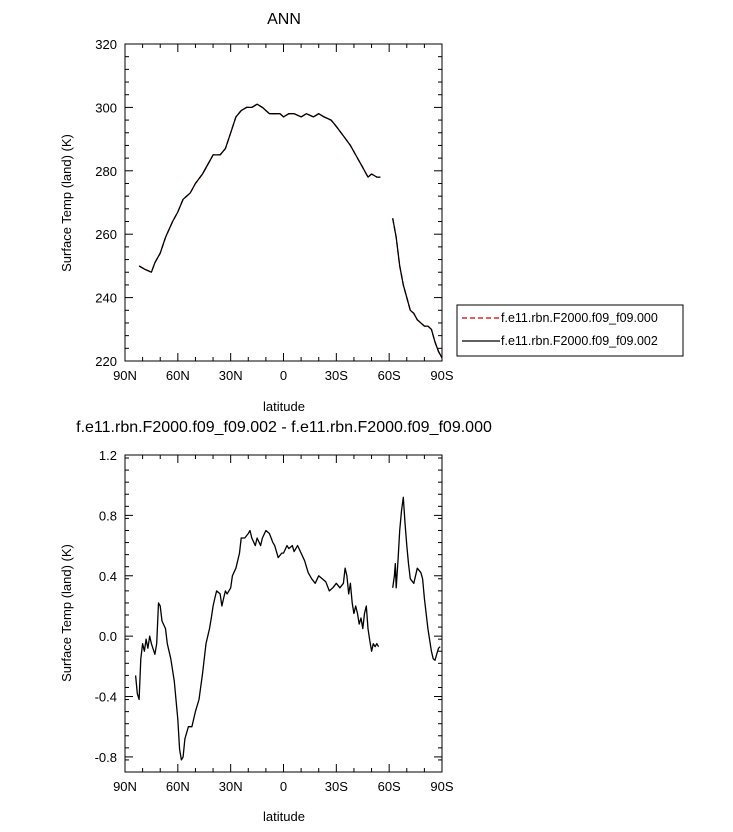  What do you see at coordinates (106, 697) in the screenshot?
I see `bottom-y-tick-label: -0.4` at bounding box center [106, 697].